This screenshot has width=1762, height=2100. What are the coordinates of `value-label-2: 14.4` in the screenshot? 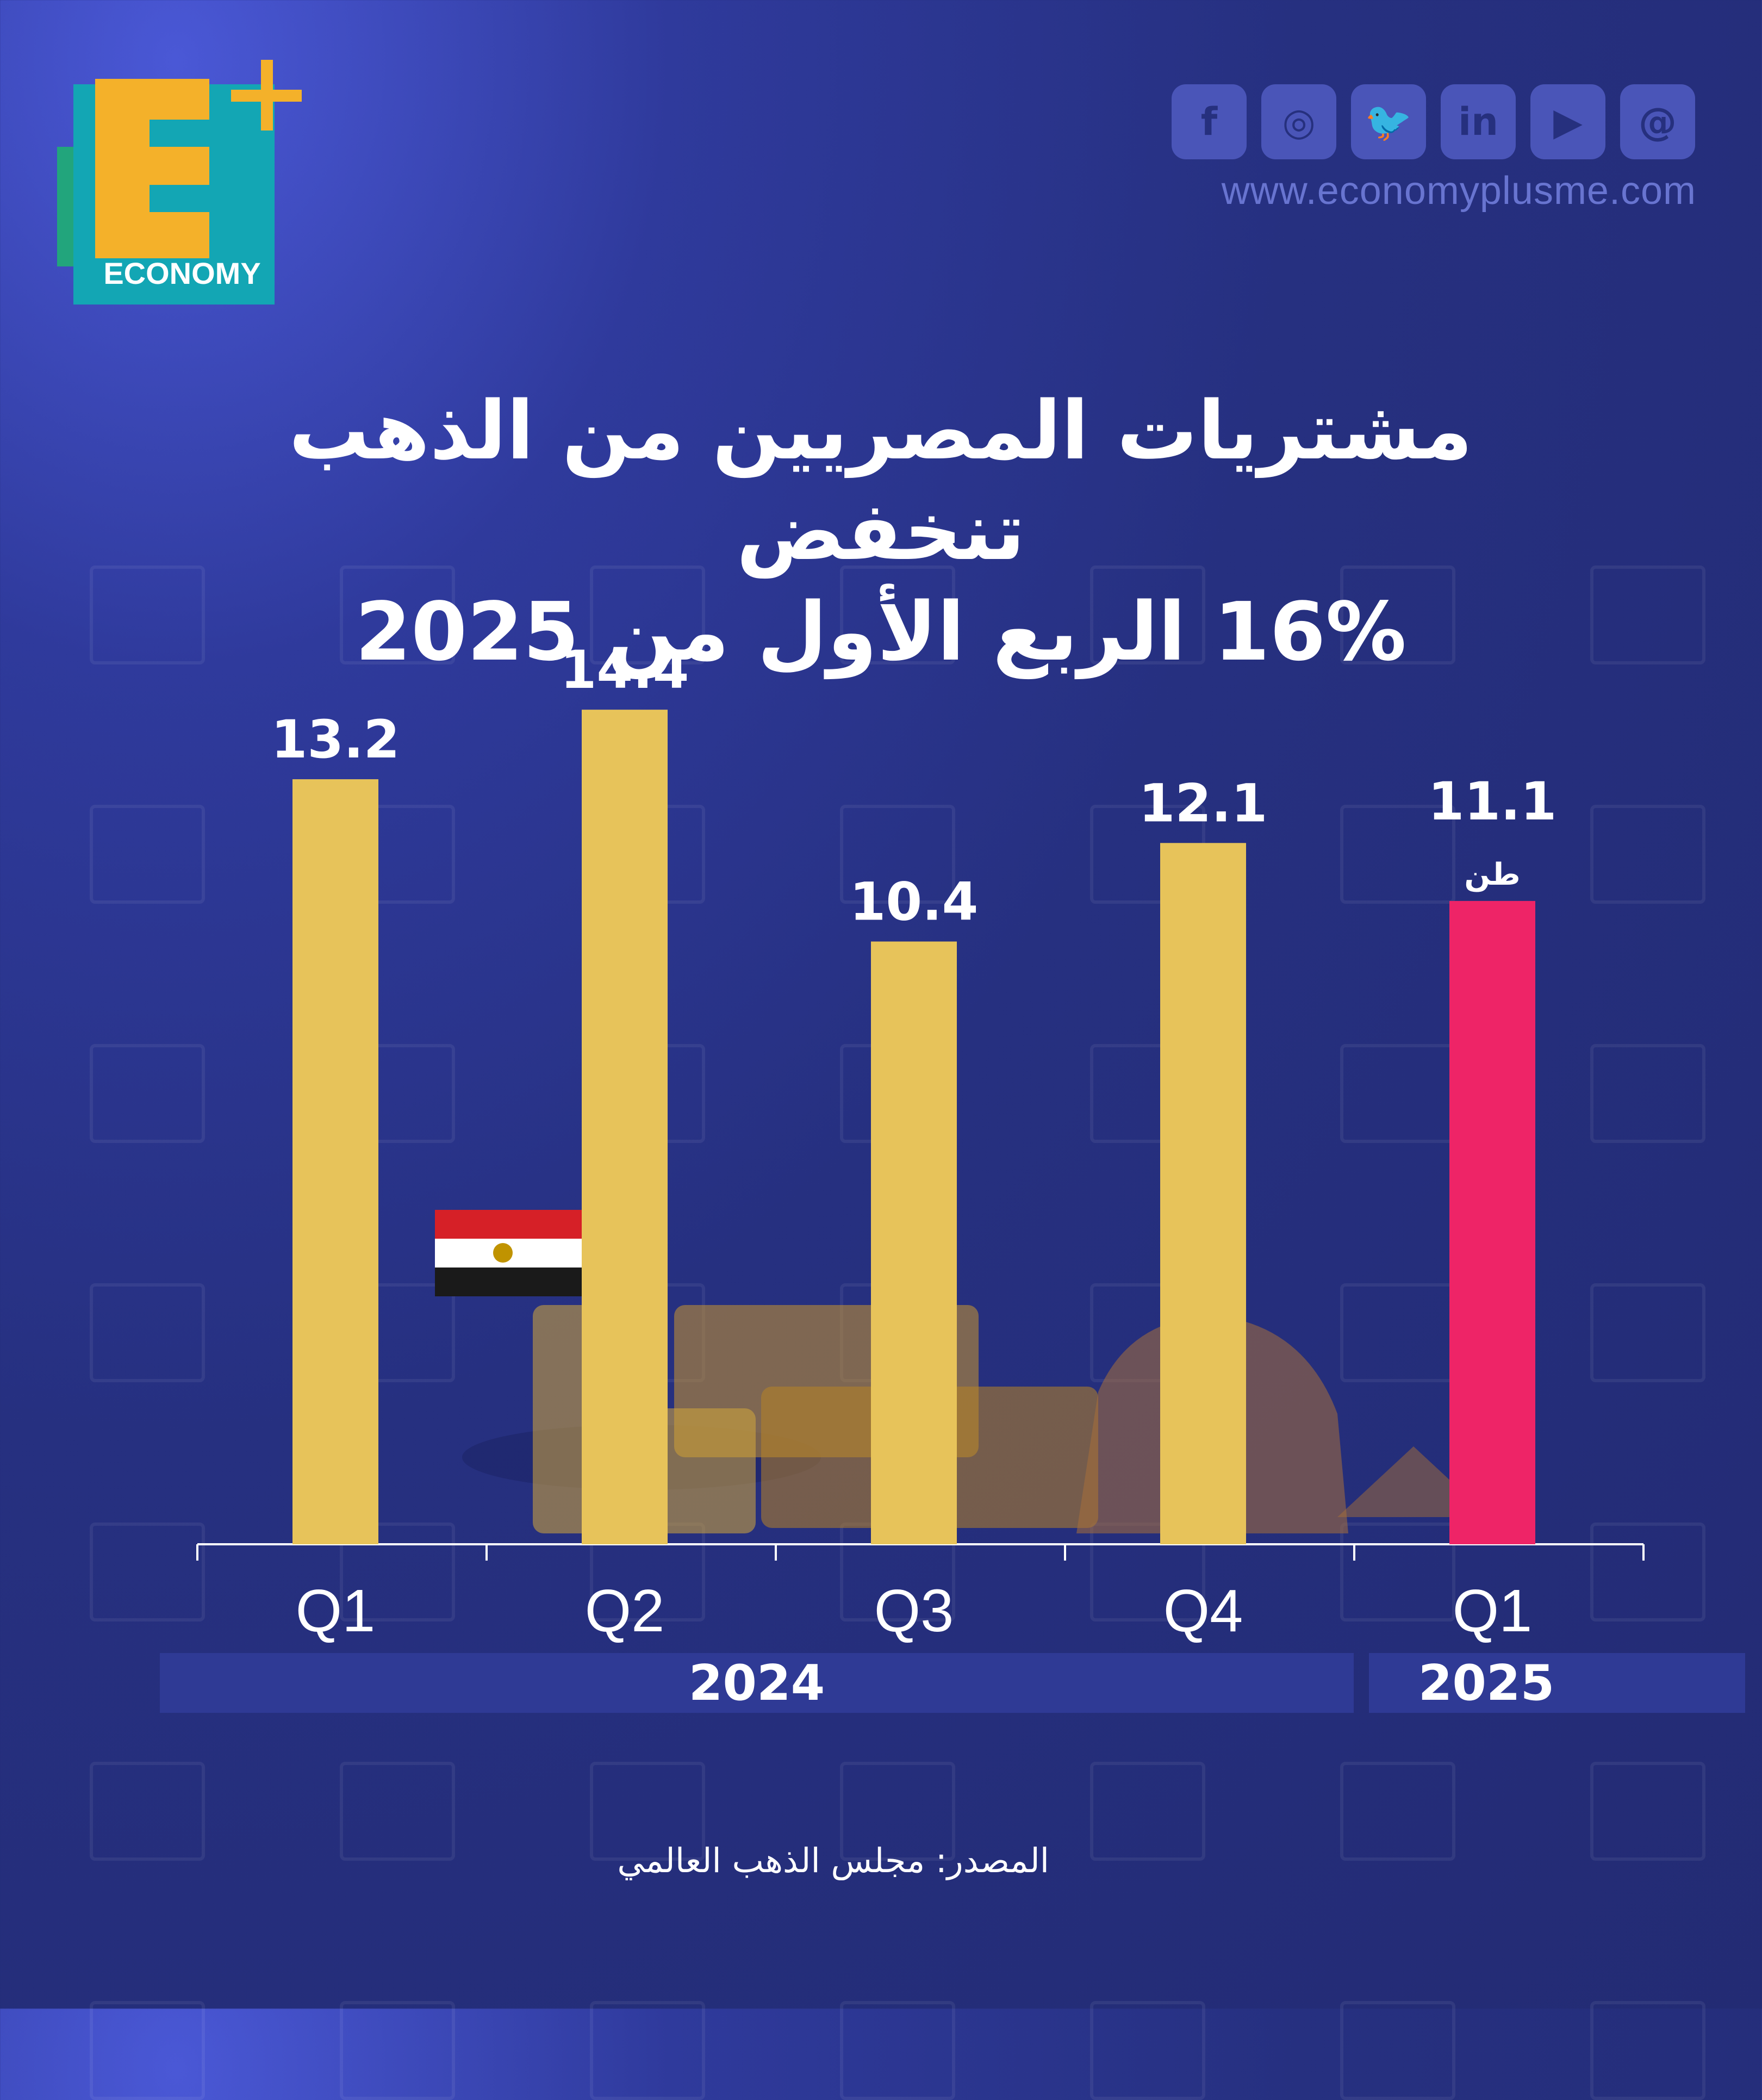 It's located at (625, 669).